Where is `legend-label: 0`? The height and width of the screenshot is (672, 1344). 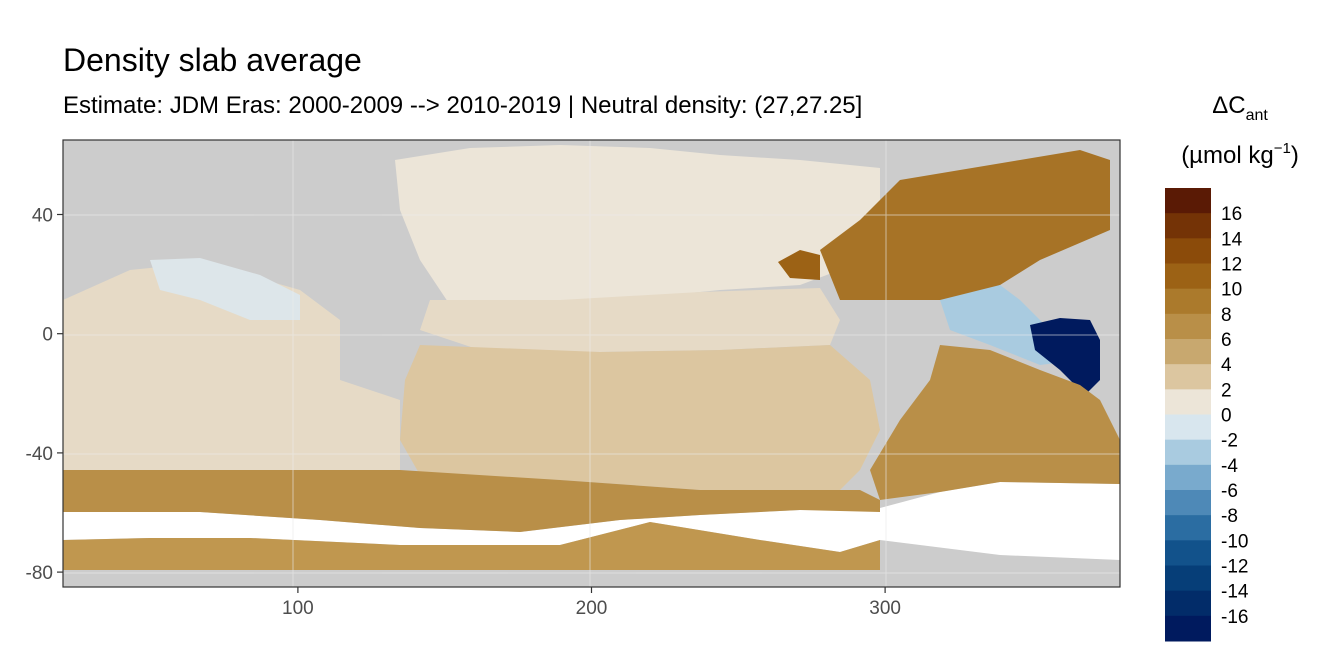
legend-label: 0 is located at coordinates (1226, 416).